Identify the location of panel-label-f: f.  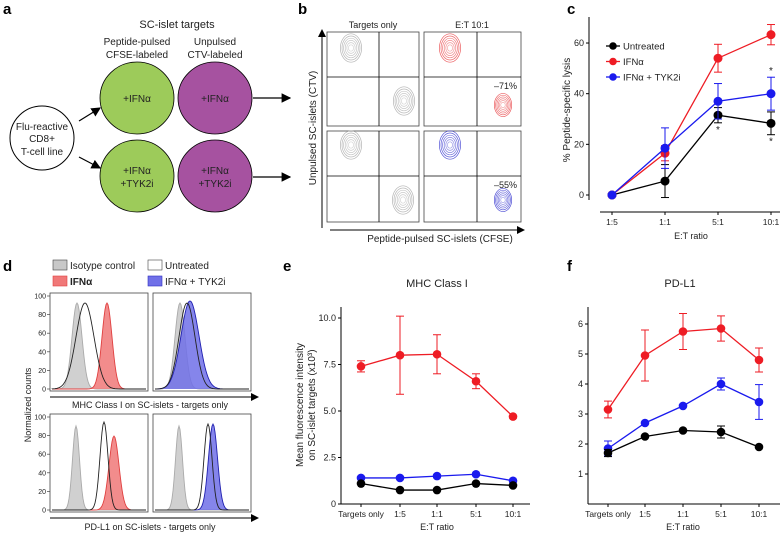
(570, 266).